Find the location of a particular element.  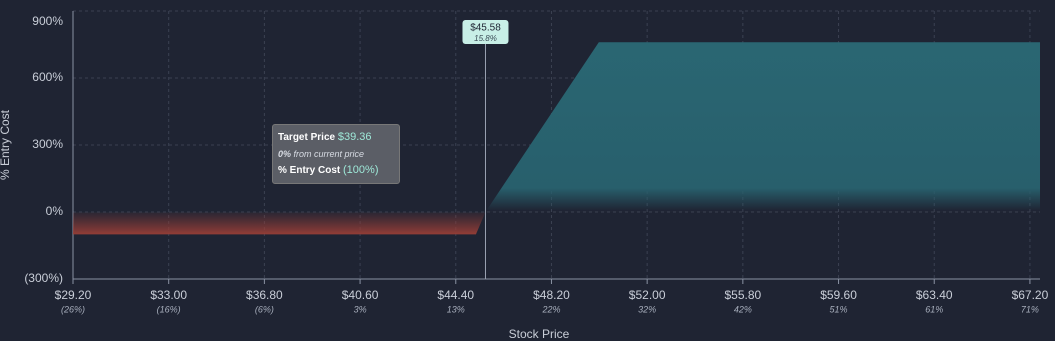

x-tick-label: $48.20 is located at coordinates (551, 295).